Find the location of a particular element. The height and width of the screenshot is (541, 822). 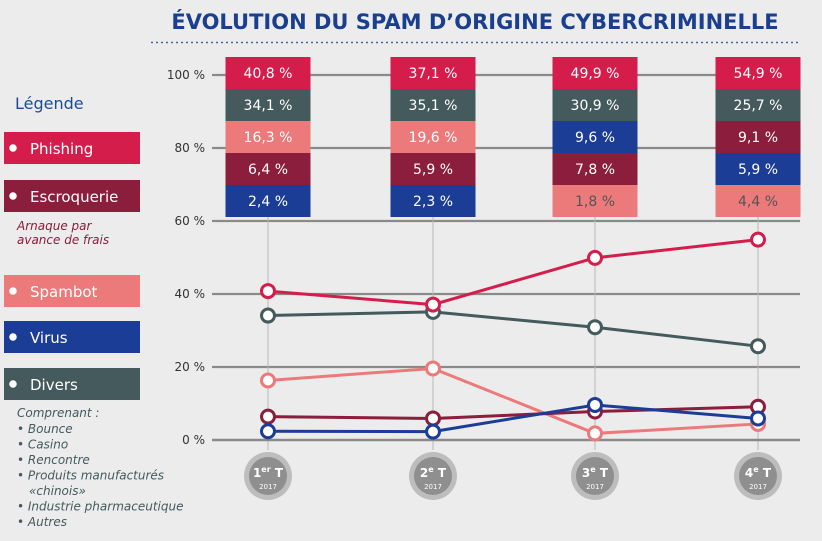

data-label: 9,6 % is located at coordinates (595, 138).